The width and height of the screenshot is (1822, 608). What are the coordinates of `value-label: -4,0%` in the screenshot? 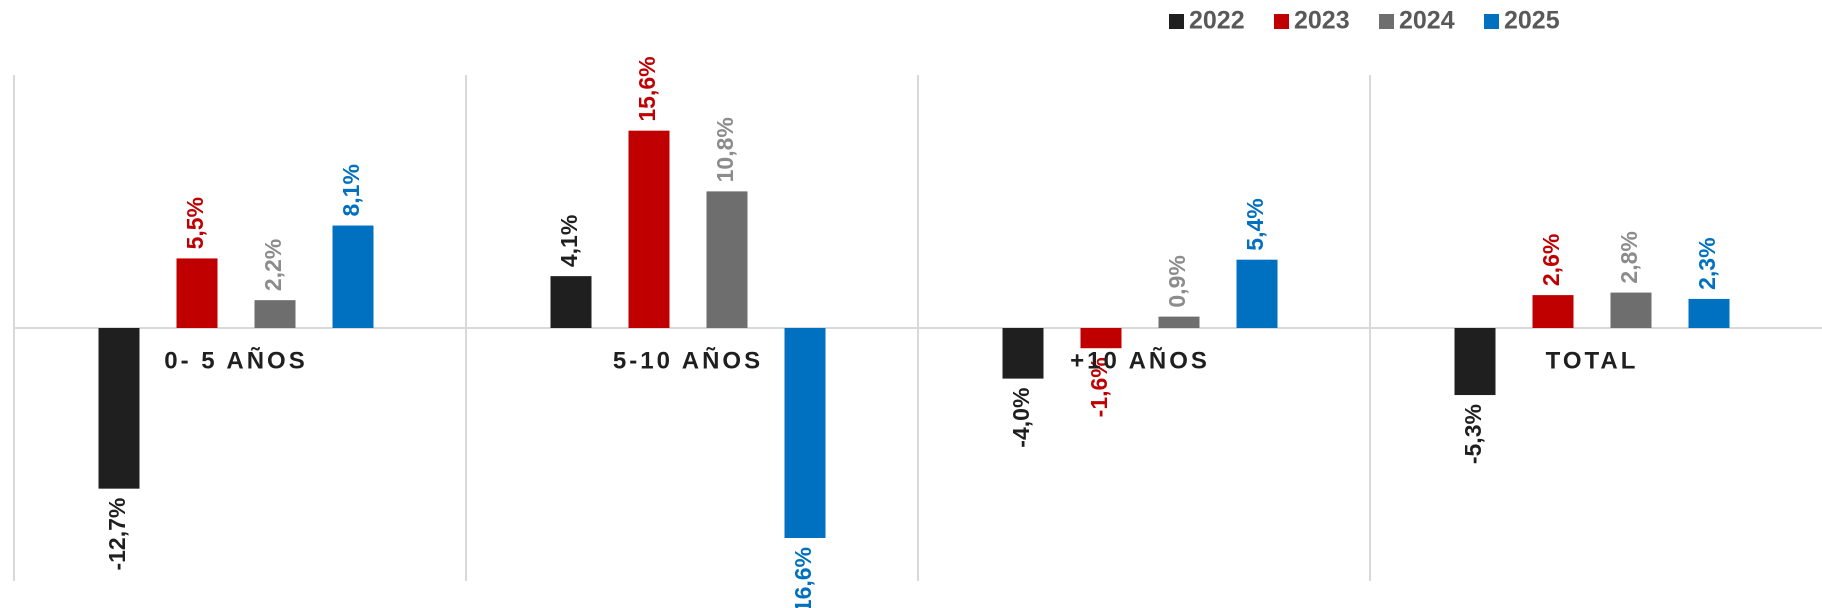 It's located at (1021, 418).